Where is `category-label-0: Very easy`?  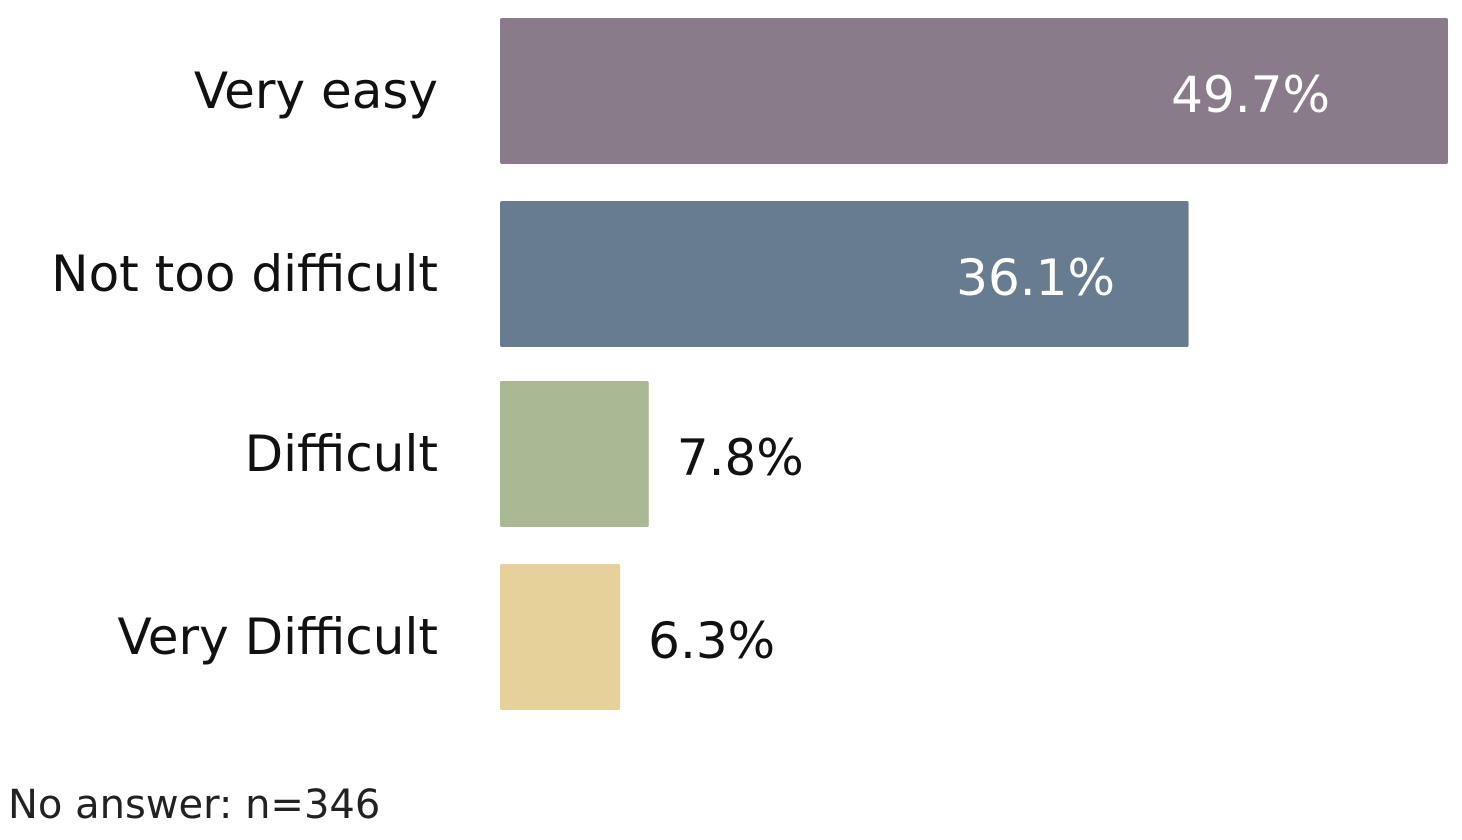
category-label-0: Very easy is located at coordinates (316, 91).